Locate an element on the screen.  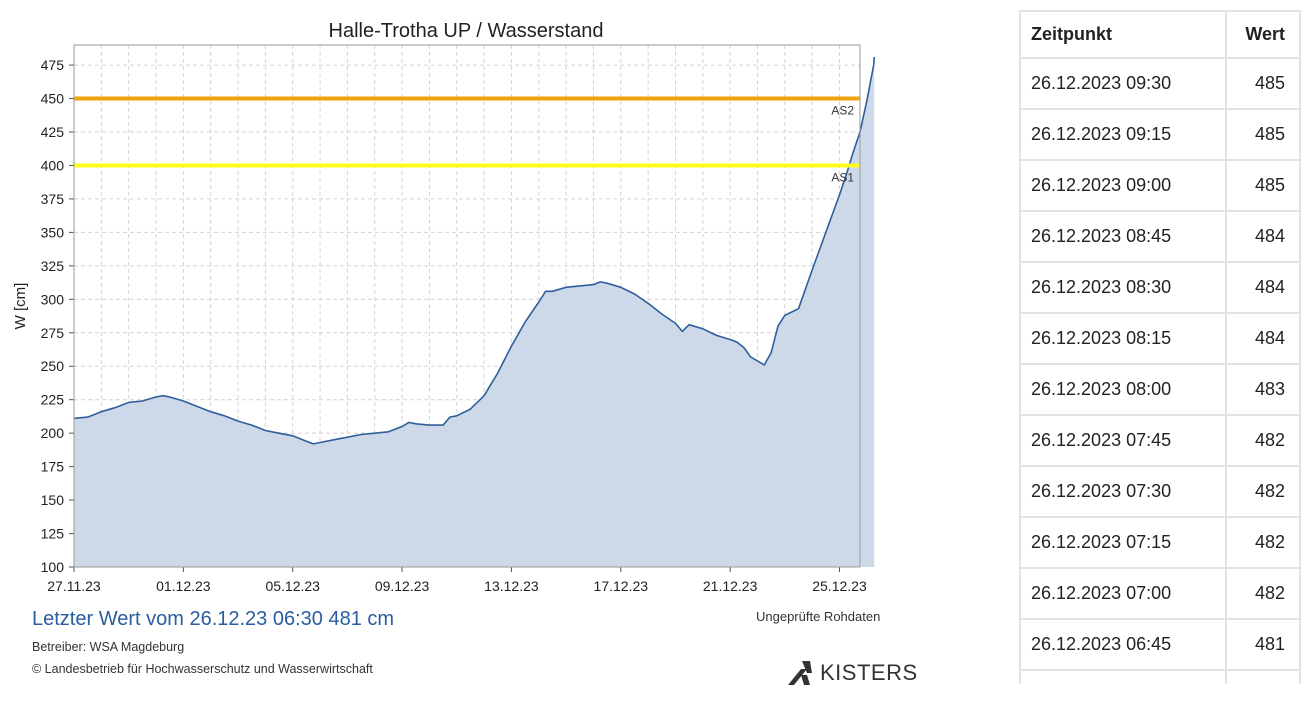
table-row: 26.12.2023 06:45 481 is located at coordinates (1160, 645).